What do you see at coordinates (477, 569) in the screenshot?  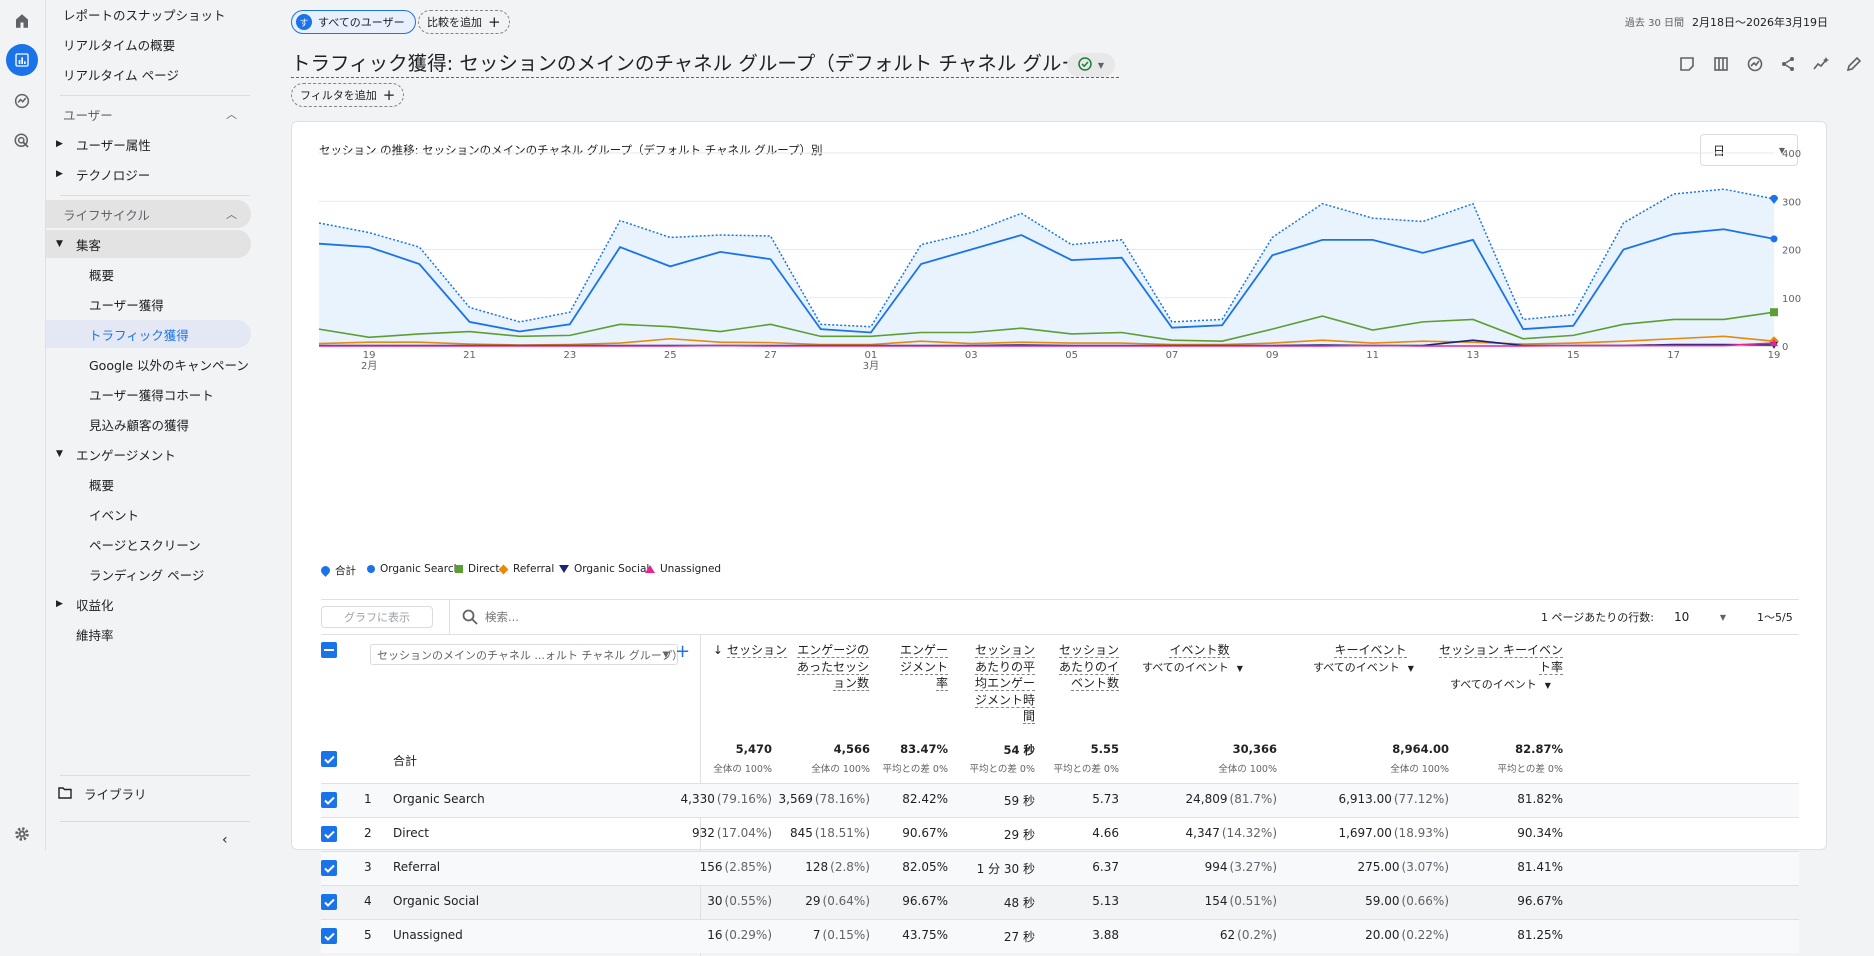 I see `legend-item-direct: Direct` at bounding box center [477, 569].